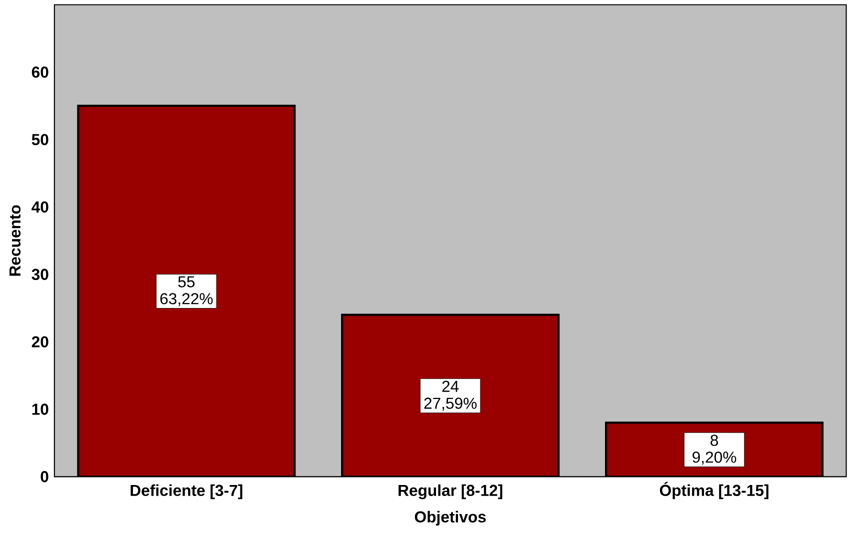 This screenshot has height=535, width=851. What do you see at coordinates (44, 476) in the screenshot?
I see `y-tick-label: 0` at bounding box center [44, 476].